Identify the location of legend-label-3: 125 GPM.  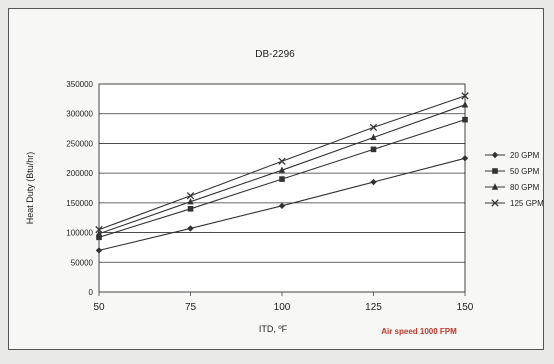
(526, 203).